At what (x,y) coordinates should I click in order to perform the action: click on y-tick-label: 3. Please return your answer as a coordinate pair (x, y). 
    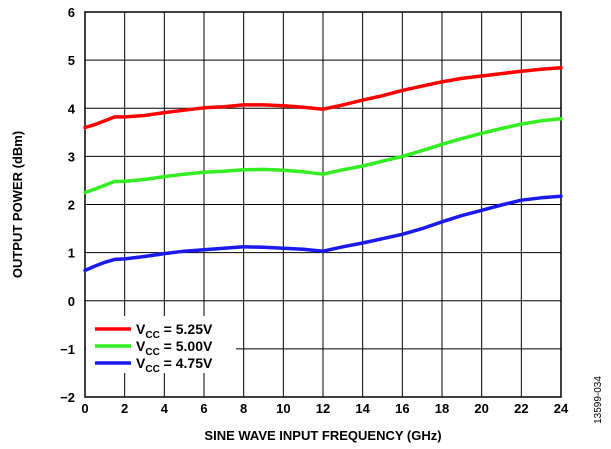
    Looking at the image, I should click on (71, 156).